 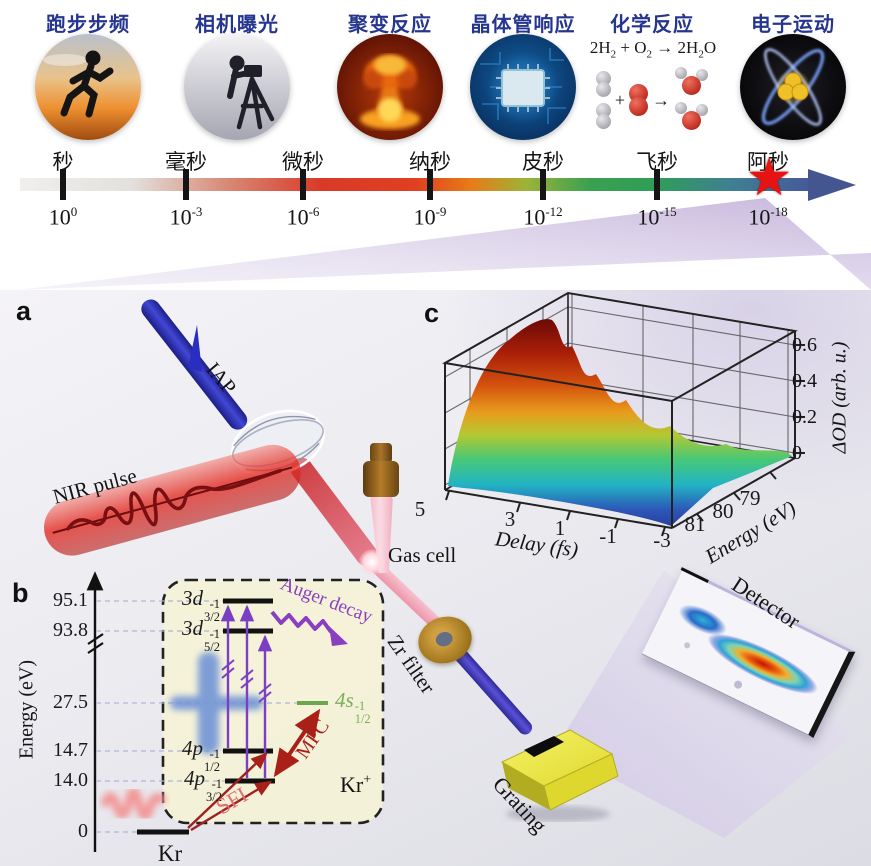 I want to click on tick-93-8: 93.8, so click(x=70, y=630).